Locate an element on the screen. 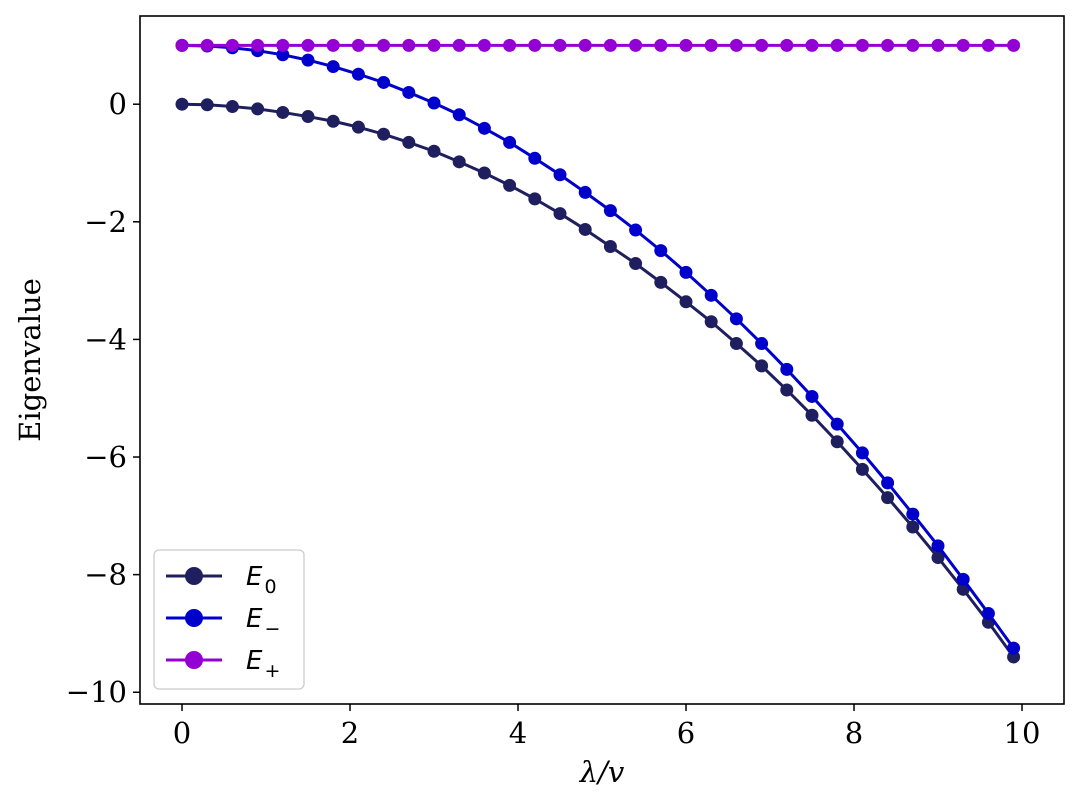 The height and width of the screenshot is (806, 1080). y-tick-label: −6 is located at coordinates (105, 457).